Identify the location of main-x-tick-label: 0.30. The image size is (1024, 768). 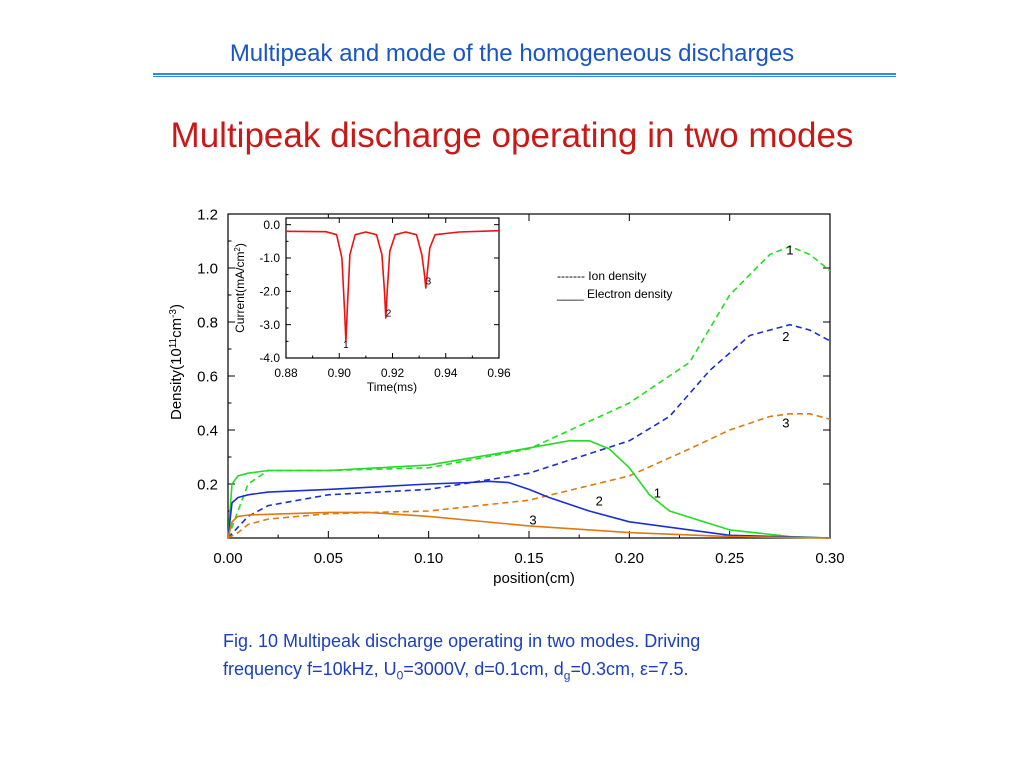
(829, 558).